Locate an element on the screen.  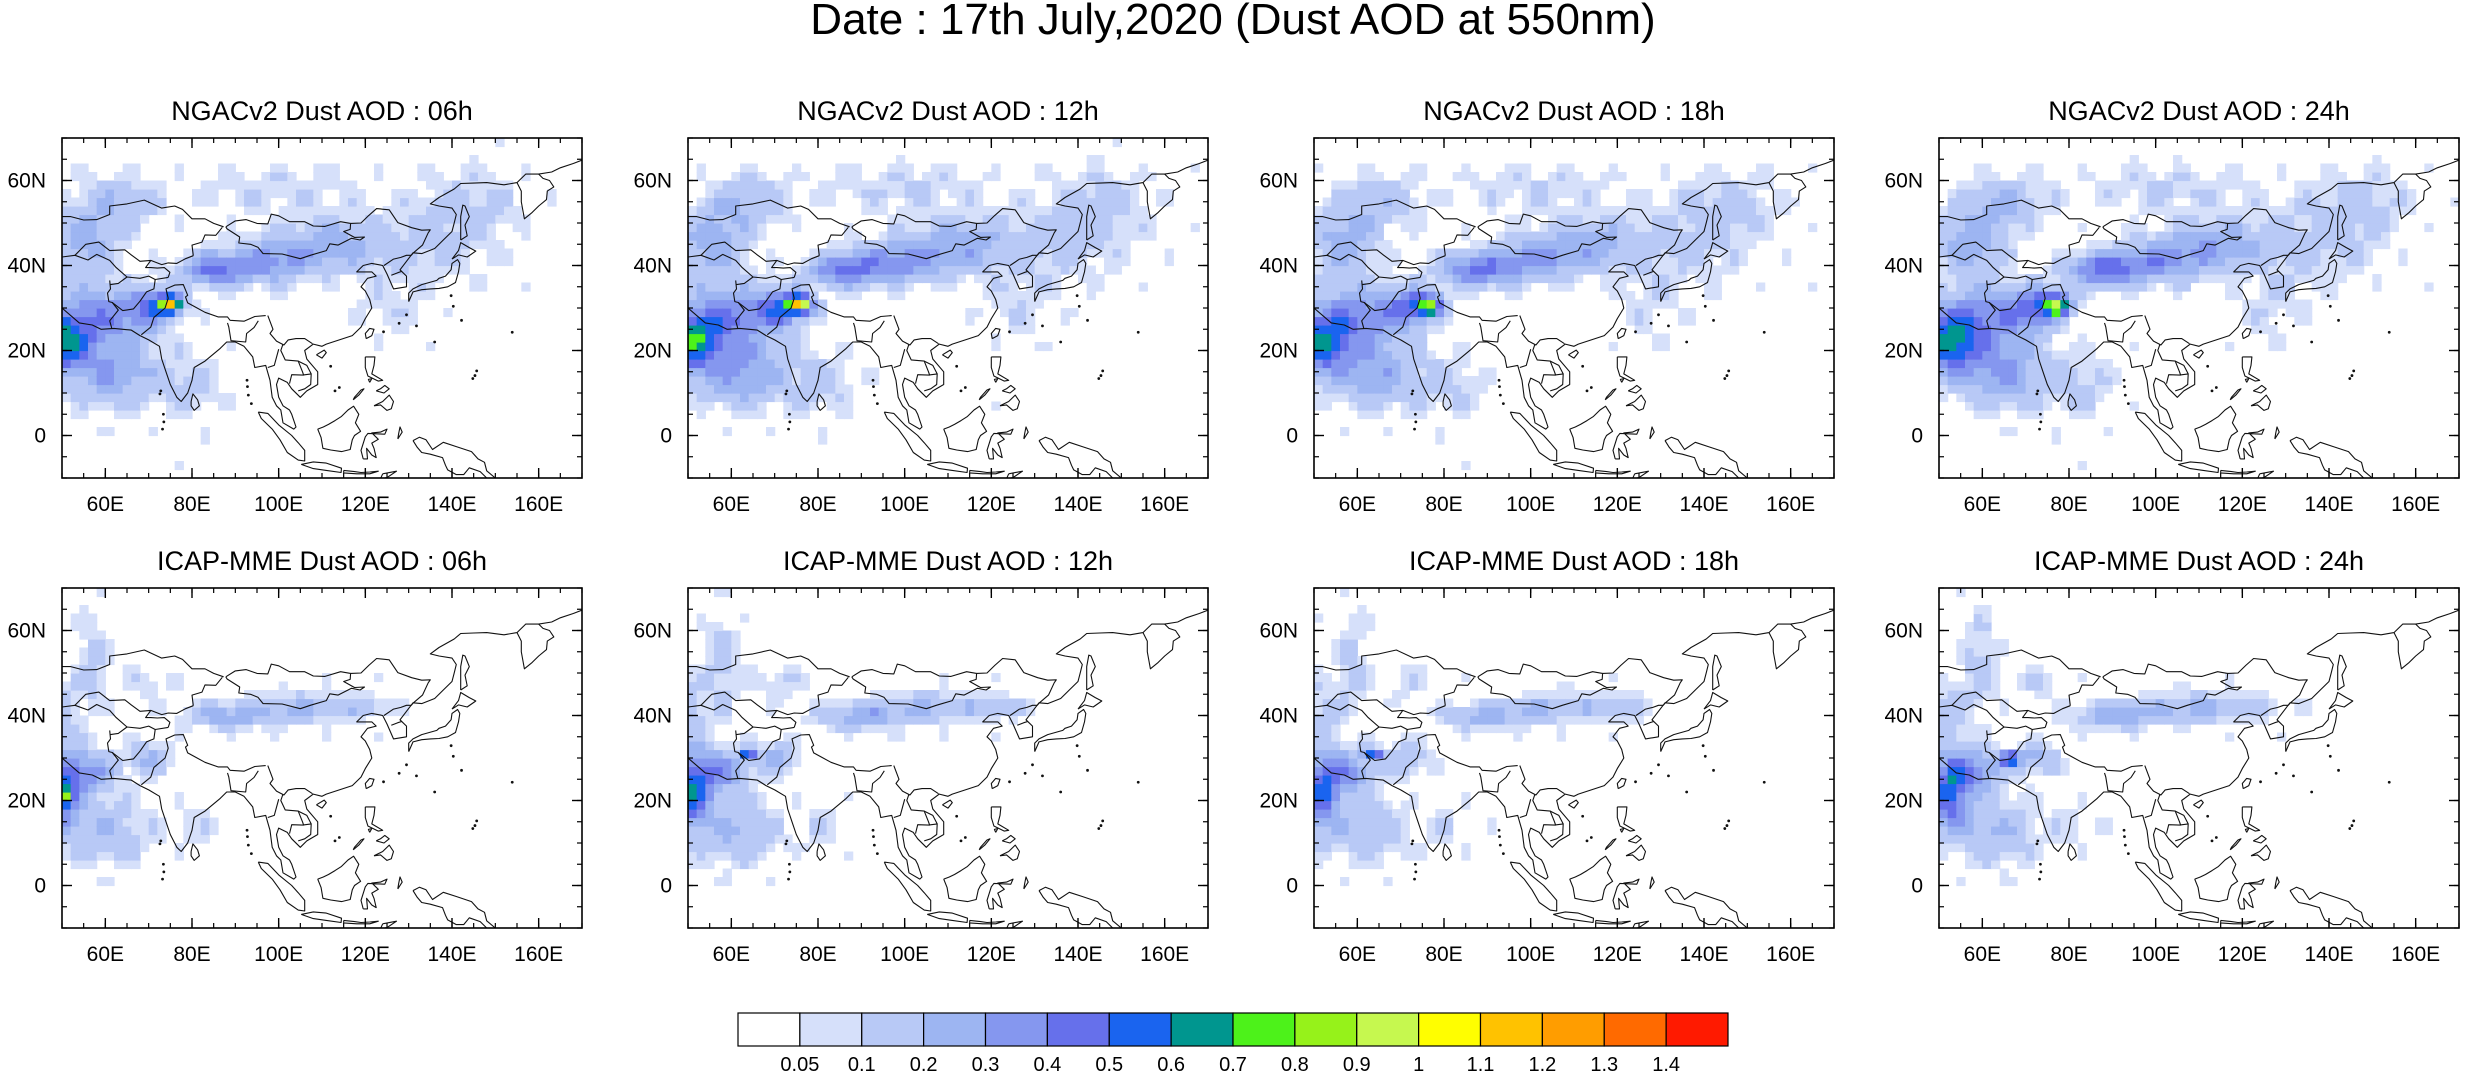
colorbar-label: 0.3 is located at coordinates (986, 1065).